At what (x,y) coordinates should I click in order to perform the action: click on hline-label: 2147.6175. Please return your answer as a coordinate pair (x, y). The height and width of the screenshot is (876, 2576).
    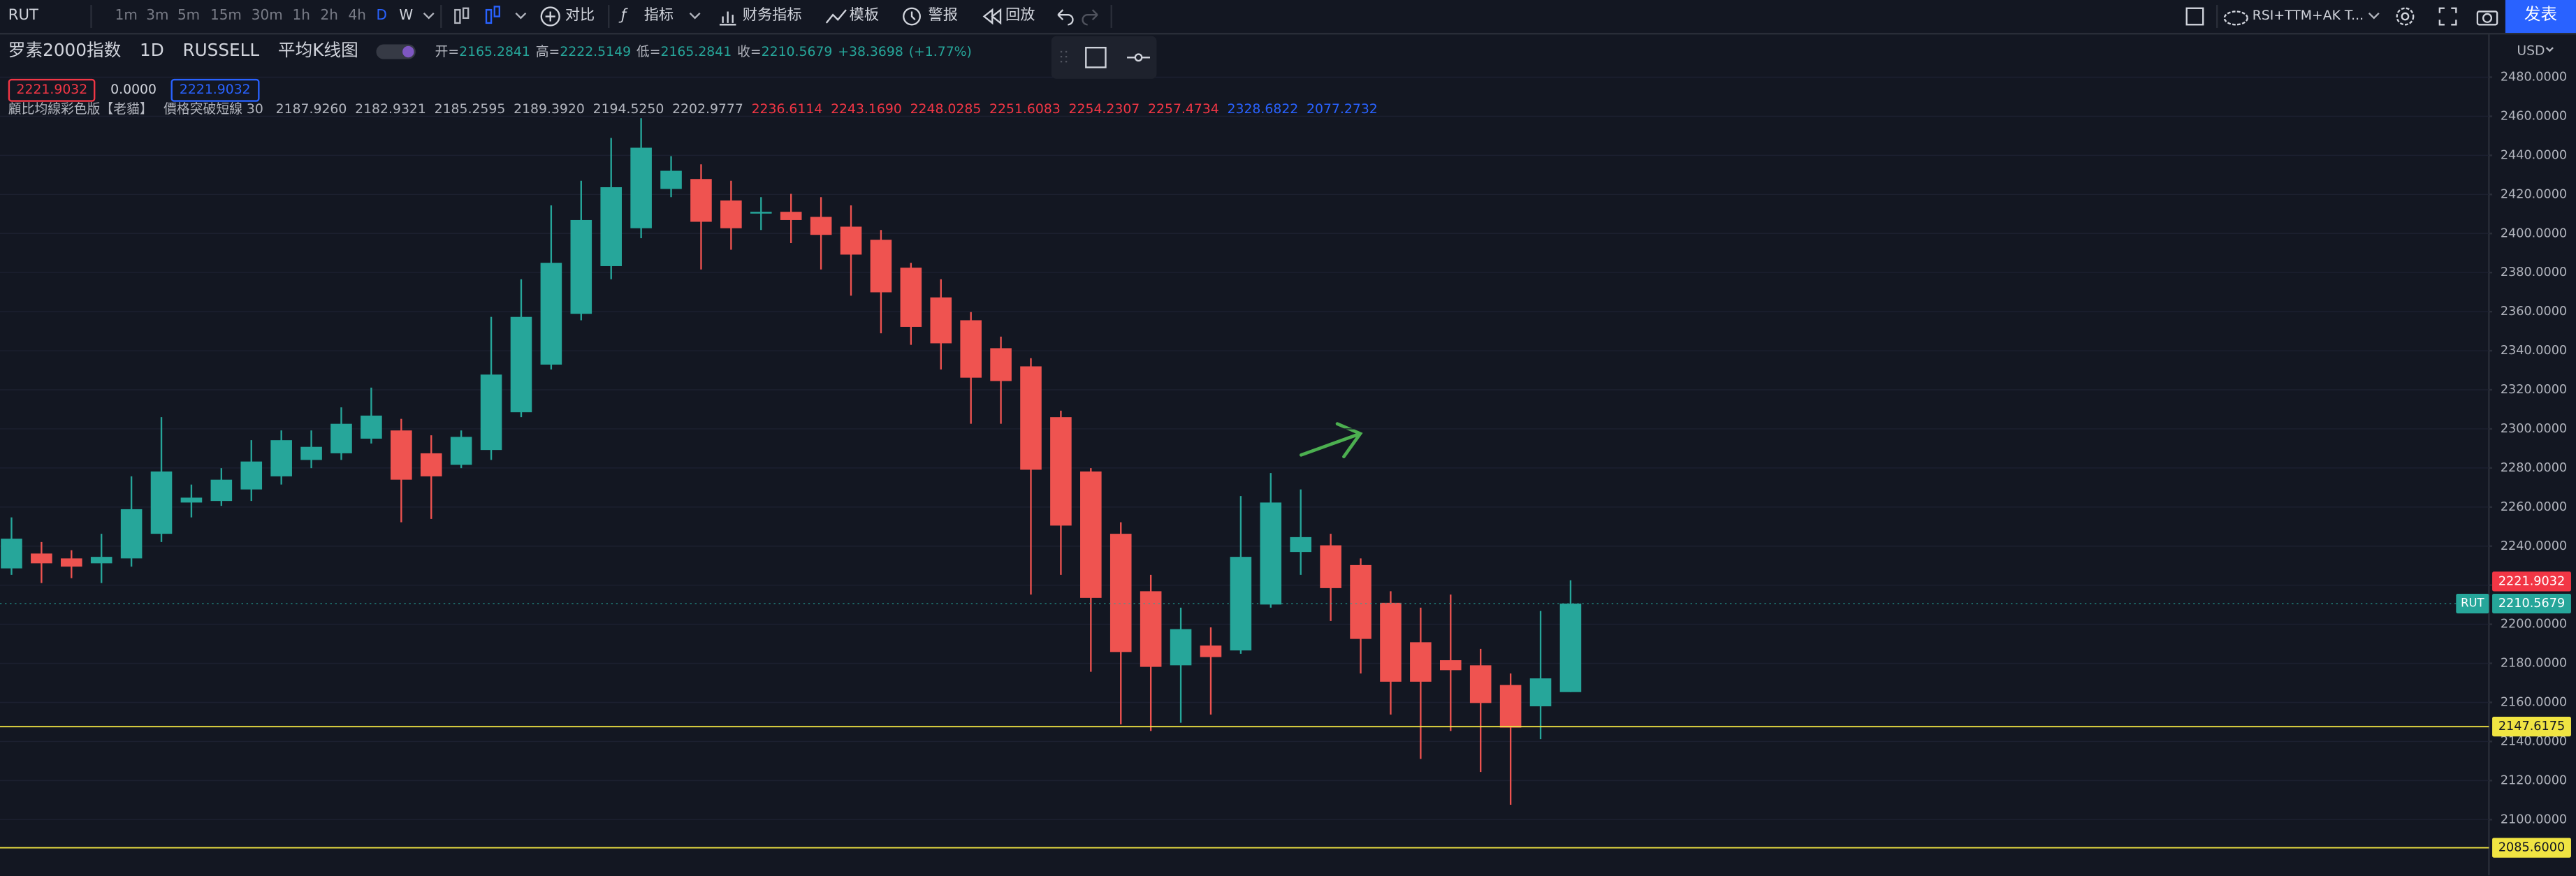
    Looking at the image, I should click on (2531, 726).